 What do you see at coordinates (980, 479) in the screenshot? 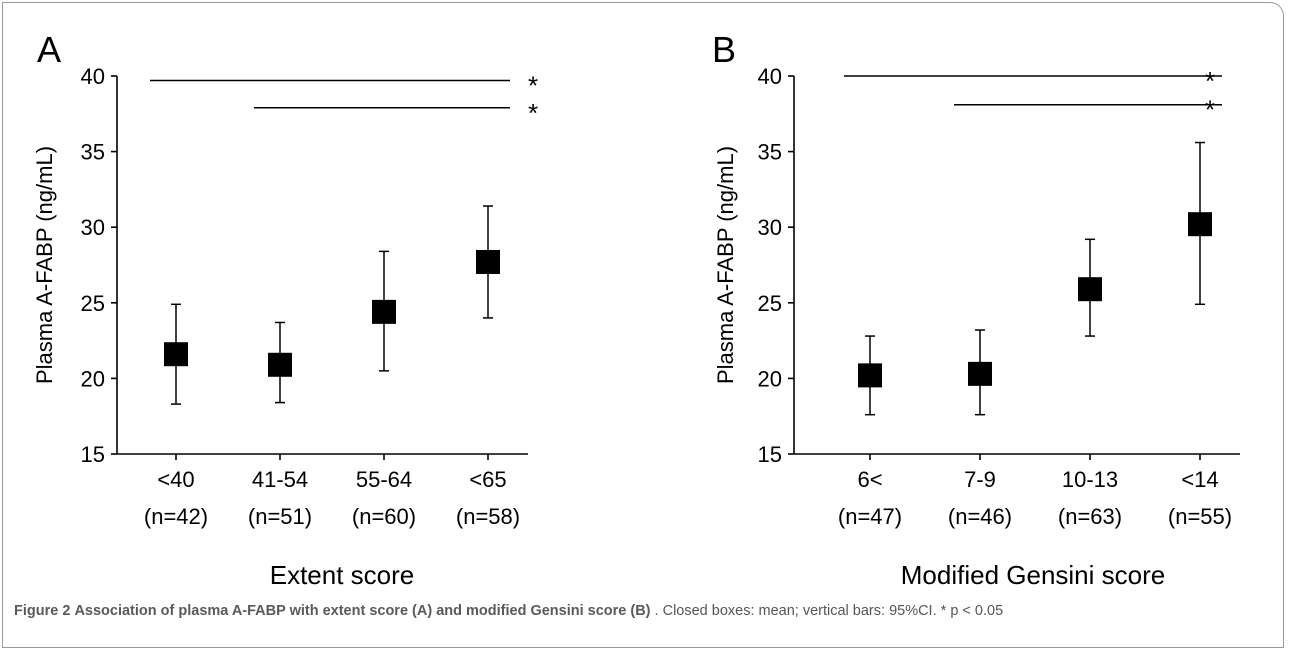
I see `x-tick-label: 7-9` at bounding box center [980, 479].